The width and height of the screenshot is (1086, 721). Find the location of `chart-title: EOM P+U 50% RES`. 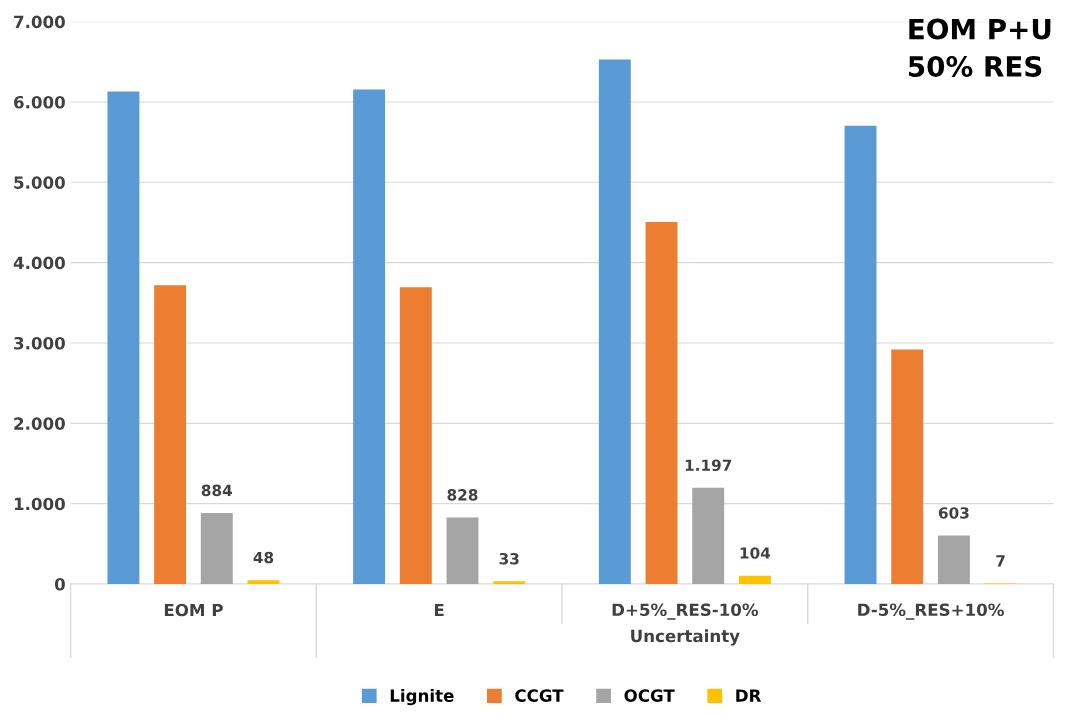

chart-title: EOM P+U 50% RES is located at coordinates (979, 47).